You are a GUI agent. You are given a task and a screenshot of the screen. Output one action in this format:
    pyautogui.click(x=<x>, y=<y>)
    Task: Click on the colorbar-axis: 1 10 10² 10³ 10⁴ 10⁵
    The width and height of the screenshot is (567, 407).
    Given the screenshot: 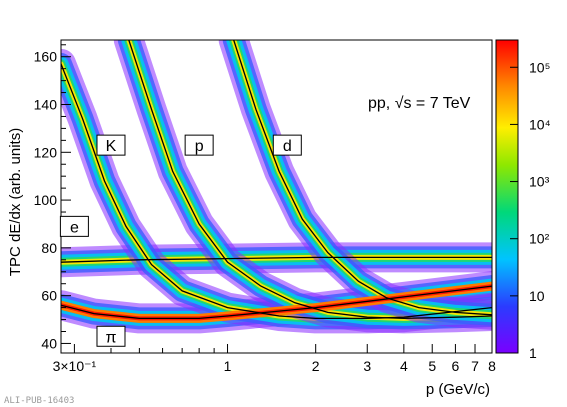 What is the action you would take?
    pyautogui.click(x=530, y=210)
    